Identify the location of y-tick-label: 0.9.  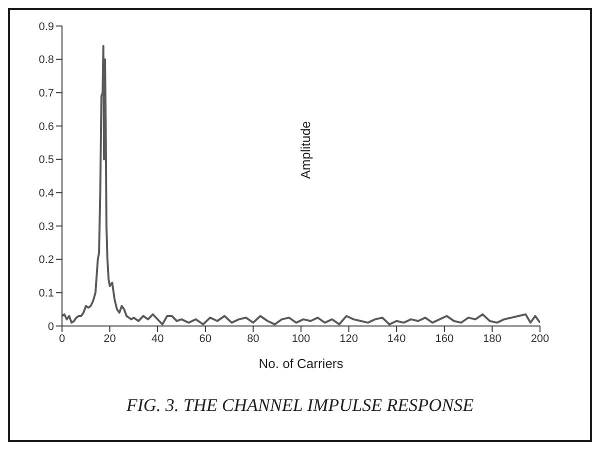
(46, 26).